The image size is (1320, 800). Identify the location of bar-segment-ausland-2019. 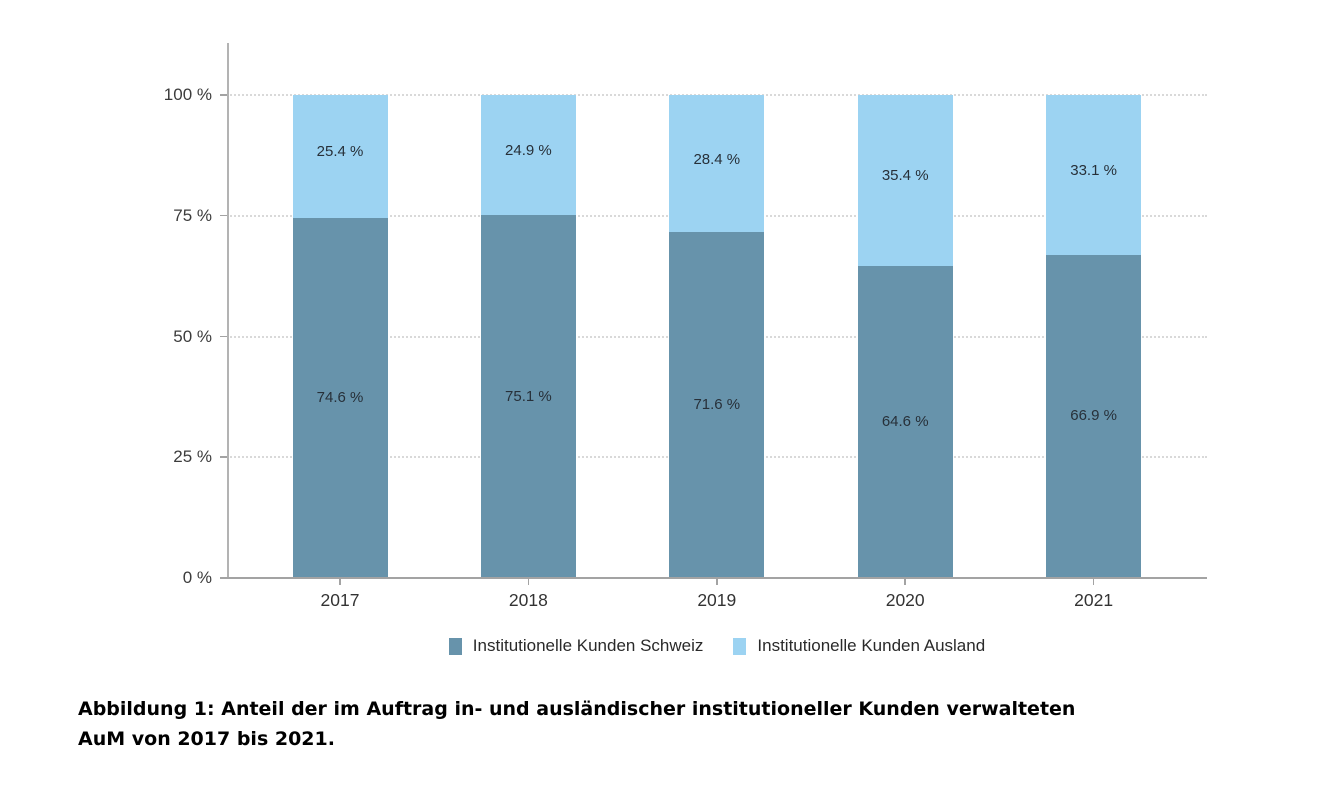
(717, 164).